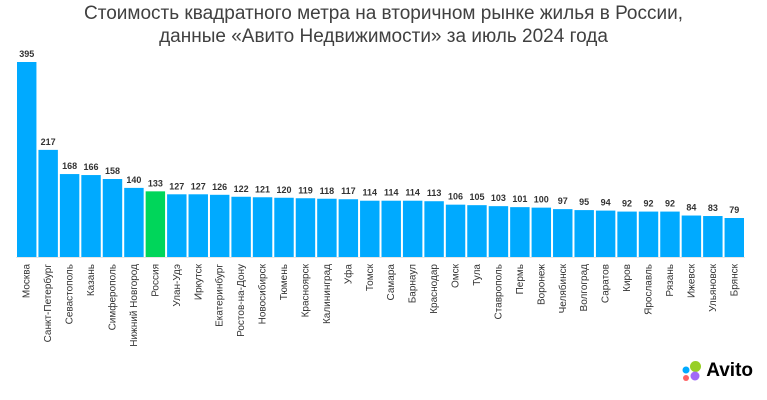 The image size is (767, 400). I want to click on category-label: Краснодар, so click(434, 289).